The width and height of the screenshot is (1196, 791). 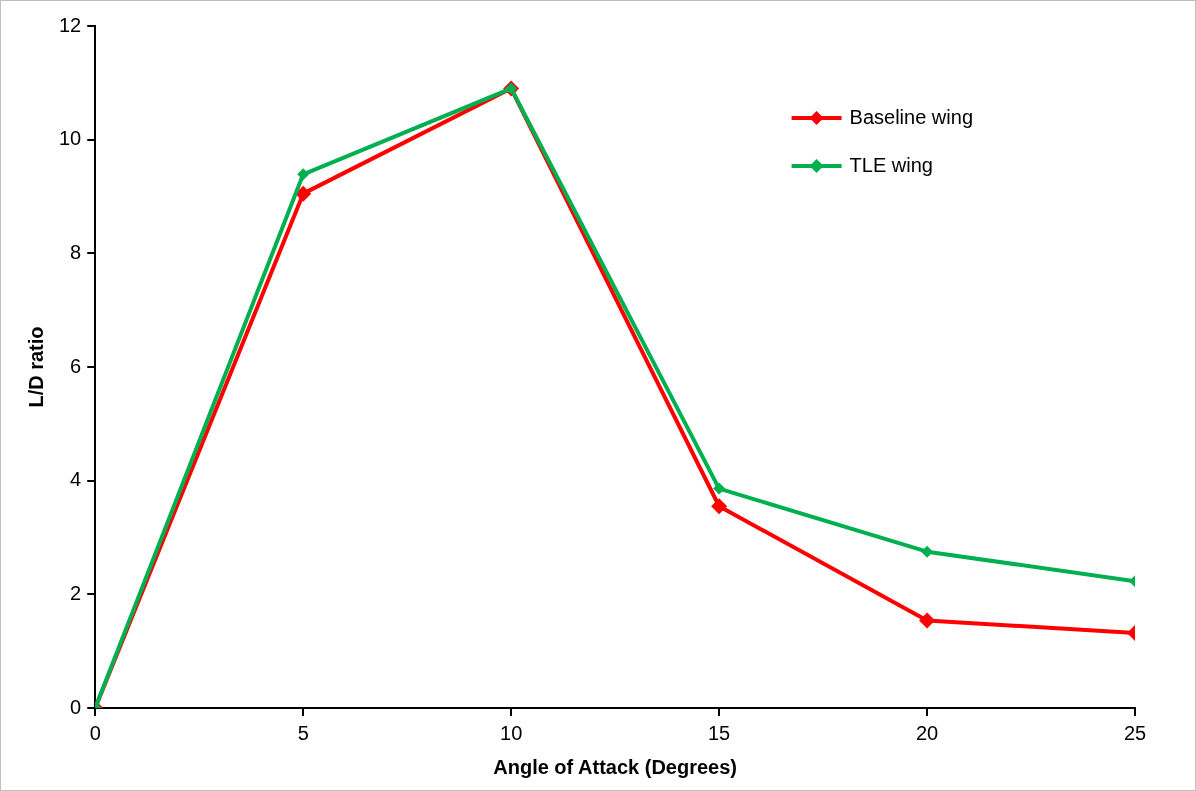 What do you see at coordinates (303, 732) in the screenshot?
I see `x-tick-label: 5` at bounding box center [303, 732].